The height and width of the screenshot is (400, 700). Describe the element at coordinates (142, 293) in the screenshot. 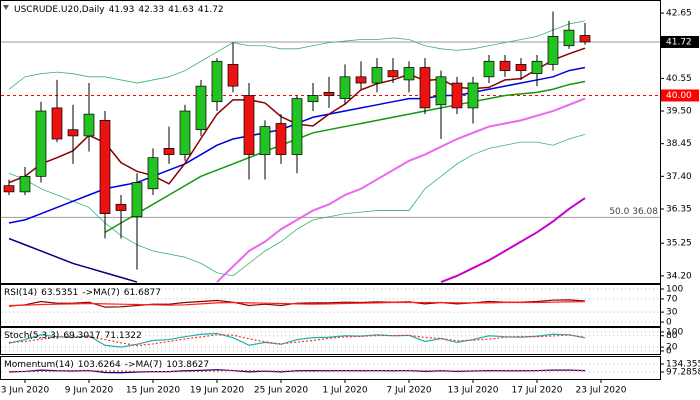

I see `indicator-value: 61.6877` at that location.